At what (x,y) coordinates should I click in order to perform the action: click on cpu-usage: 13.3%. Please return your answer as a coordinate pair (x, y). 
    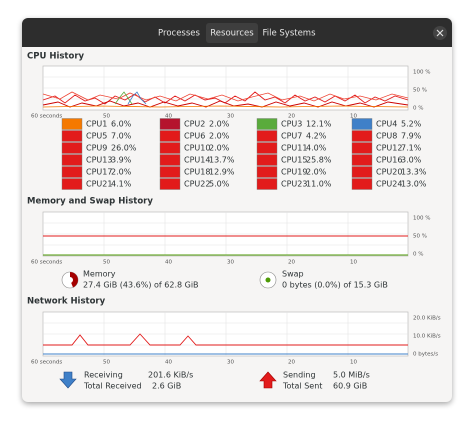
    Looking at the image, I should click on (414, 172).